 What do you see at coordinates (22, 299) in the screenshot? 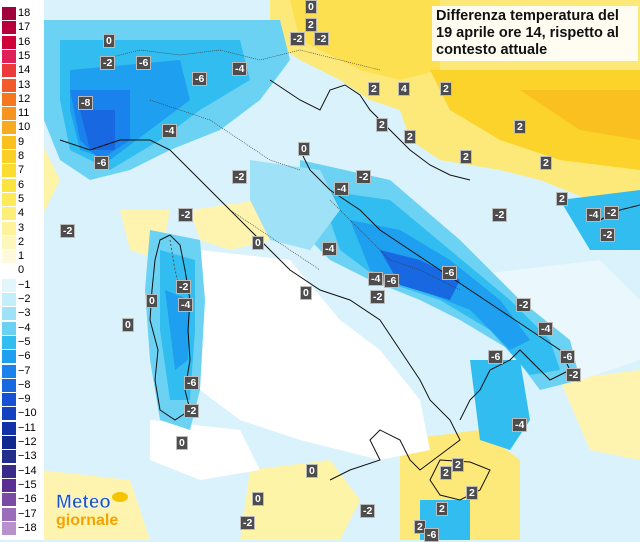
I see `legend-entry: −2` at bounding box center [22, 299].